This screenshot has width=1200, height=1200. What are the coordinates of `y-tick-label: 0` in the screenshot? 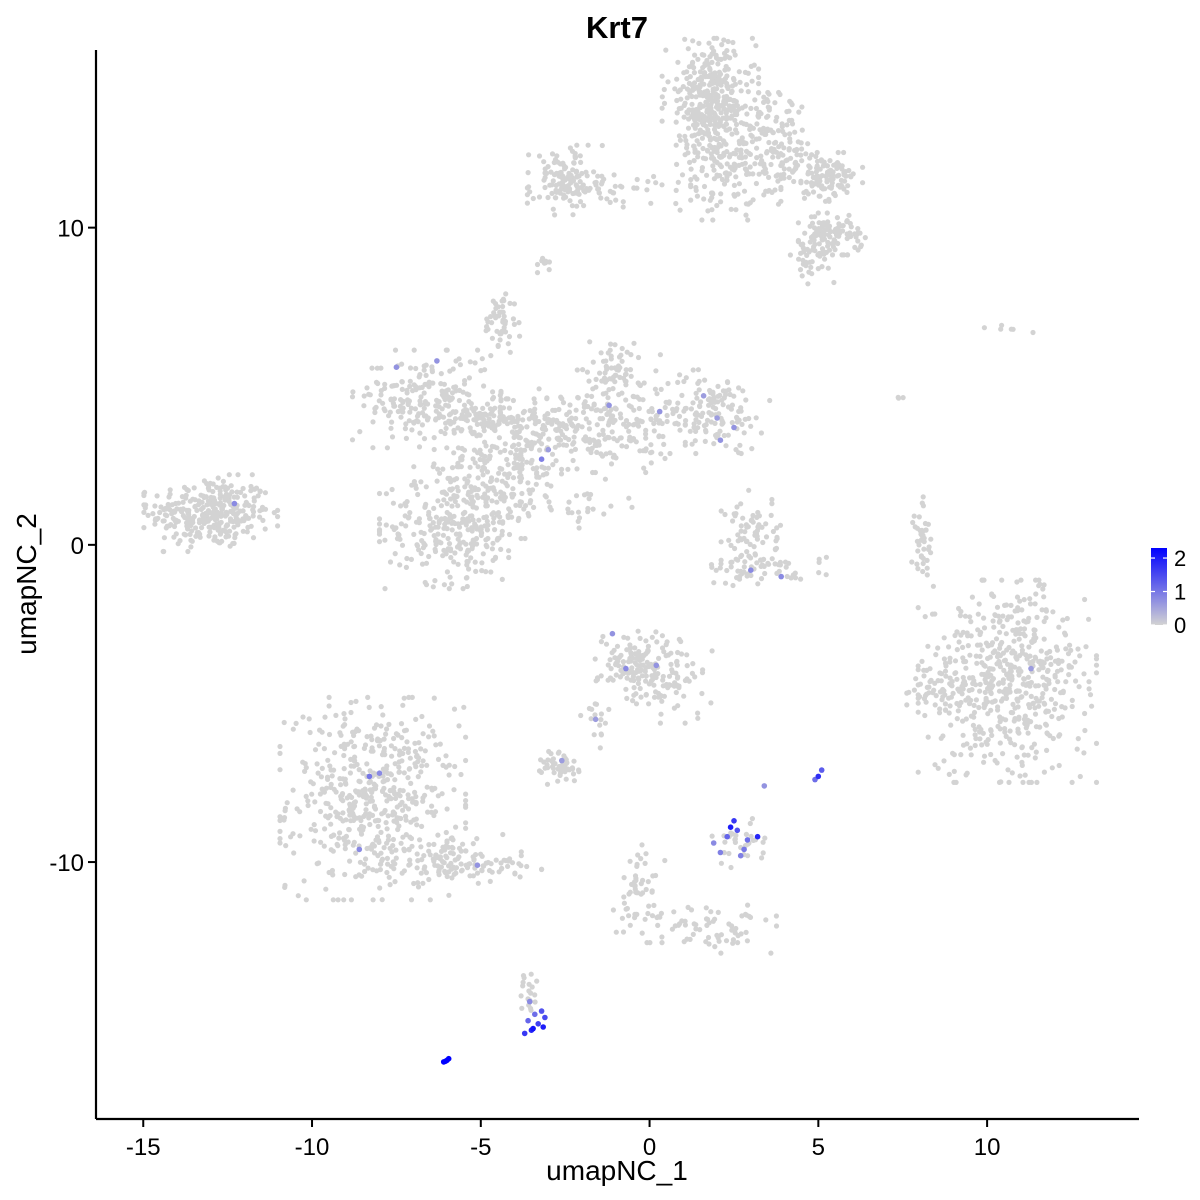 It's located at (77, 546).